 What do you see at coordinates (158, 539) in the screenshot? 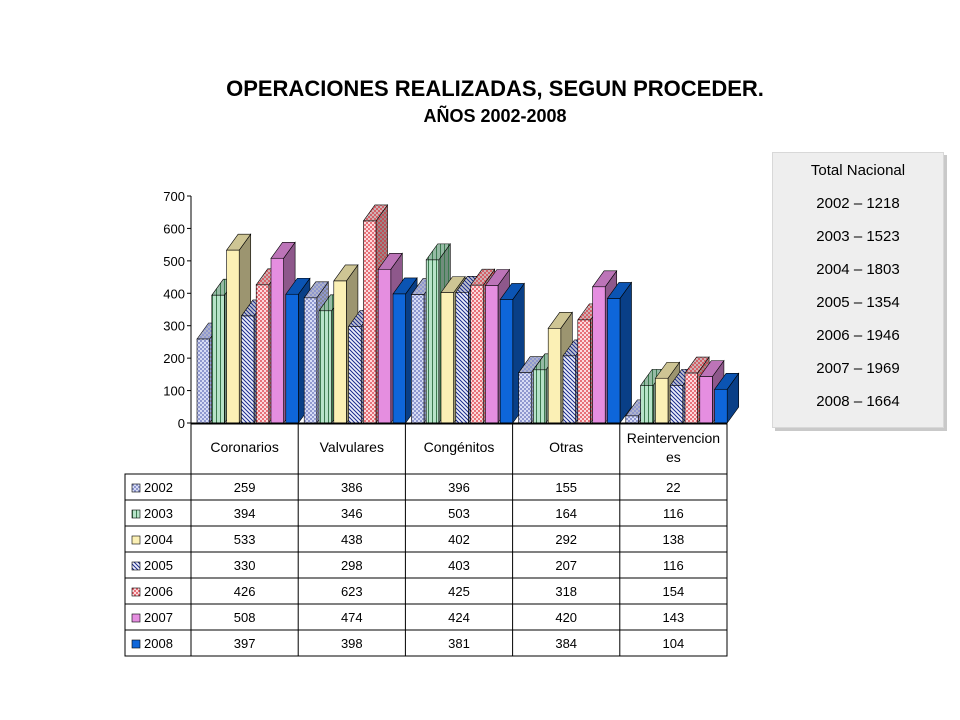
I see `legend-label: 2004` at bounding box center [158, 539].